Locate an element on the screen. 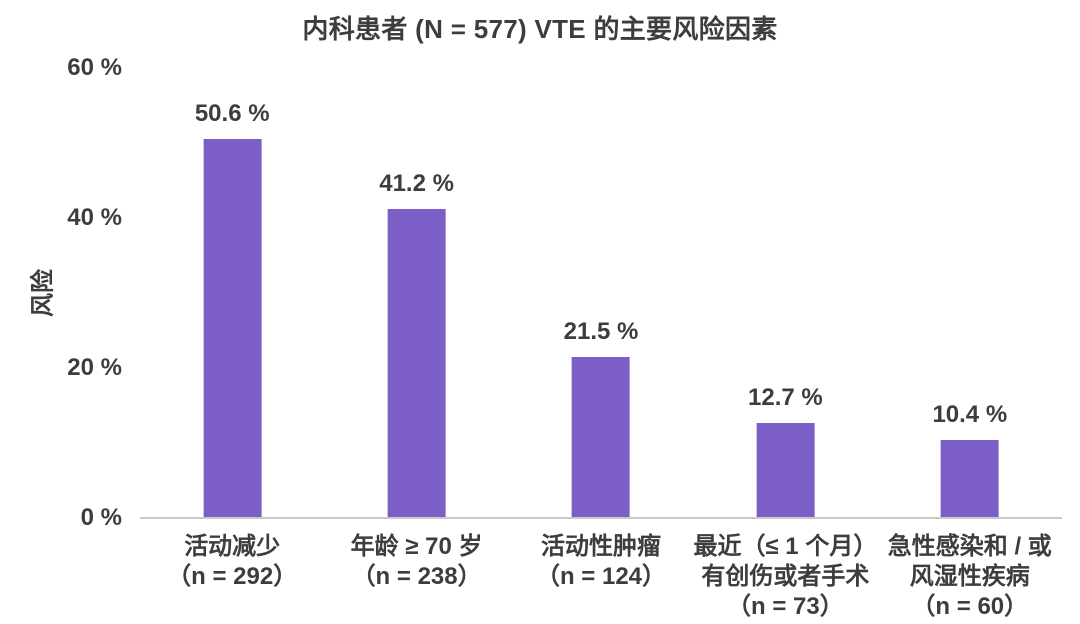 The width and height of the screenshot is (1080, 624). category-label-line: （n = 60） is located at coordinates (970, 606).